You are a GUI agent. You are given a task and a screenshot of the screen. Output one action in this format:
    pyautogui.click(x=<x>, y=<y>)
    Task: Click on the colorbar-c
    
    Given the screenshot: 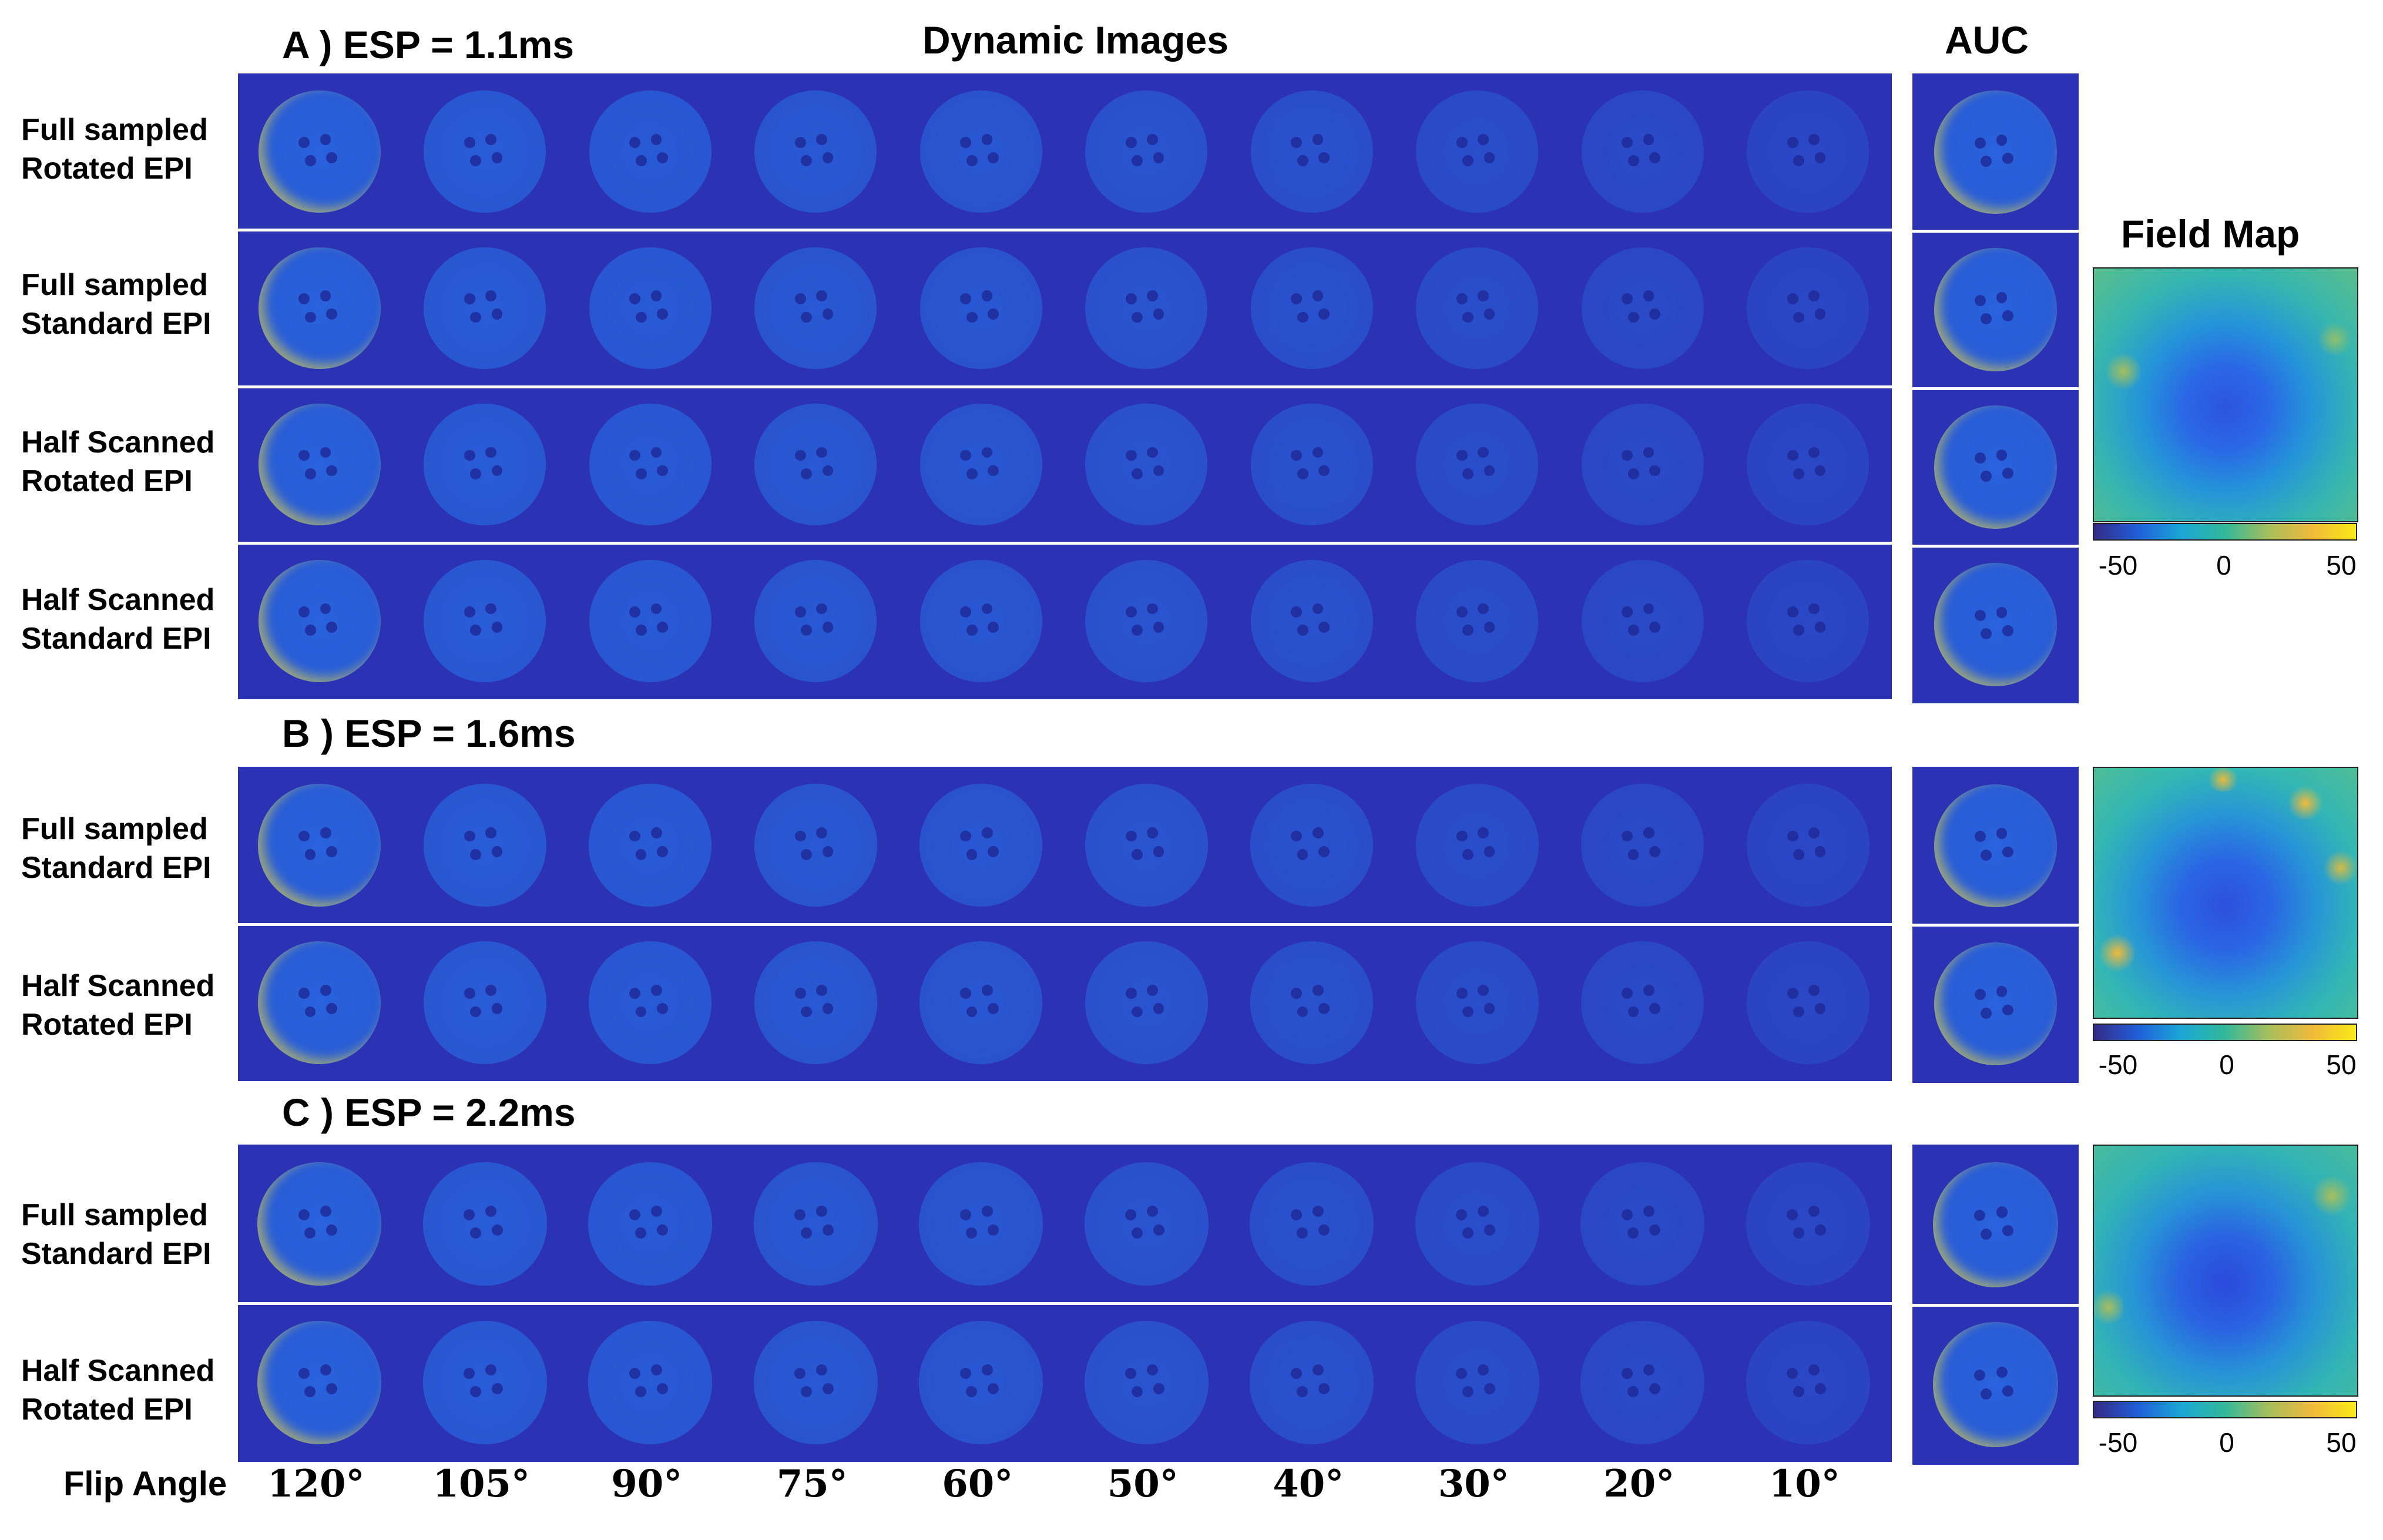 What is the action you would take?
    pyautogui.click(x=2225, y=1409)
    